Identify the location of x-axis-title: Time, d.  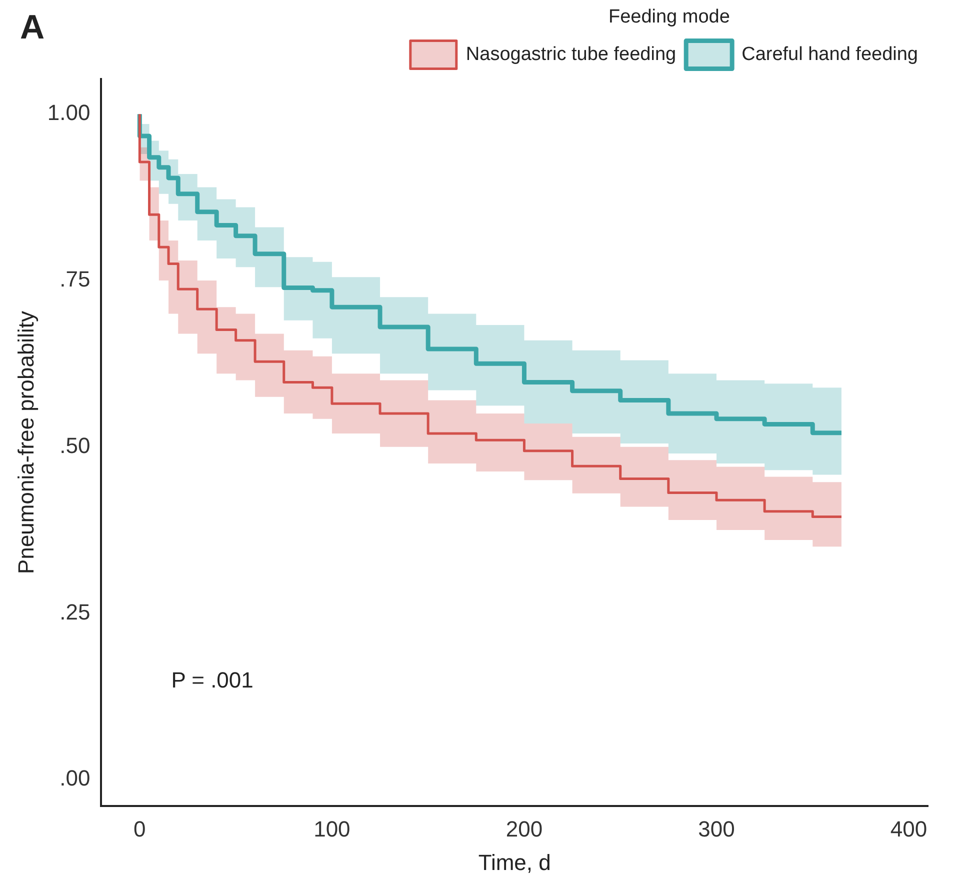
(514, 862).